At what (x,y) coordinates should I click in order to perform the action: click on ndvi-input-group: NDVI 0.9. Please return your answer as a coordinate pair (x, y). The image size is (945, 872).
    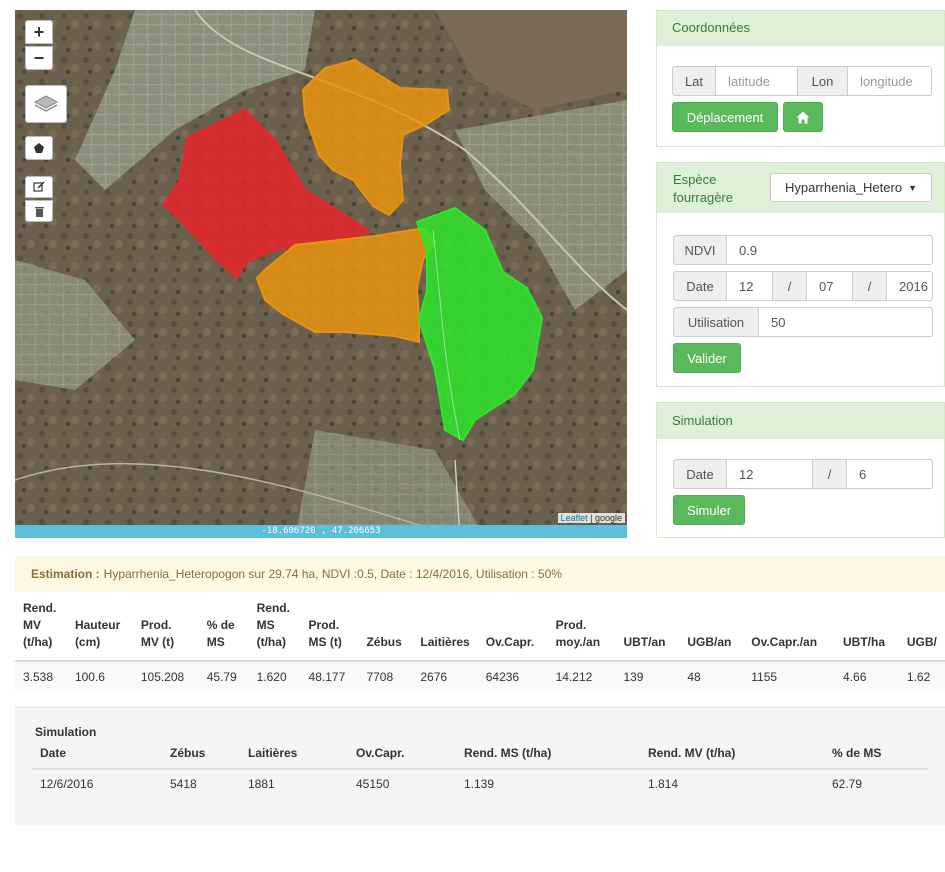
    Looking at the image, I should click on (803, 250).